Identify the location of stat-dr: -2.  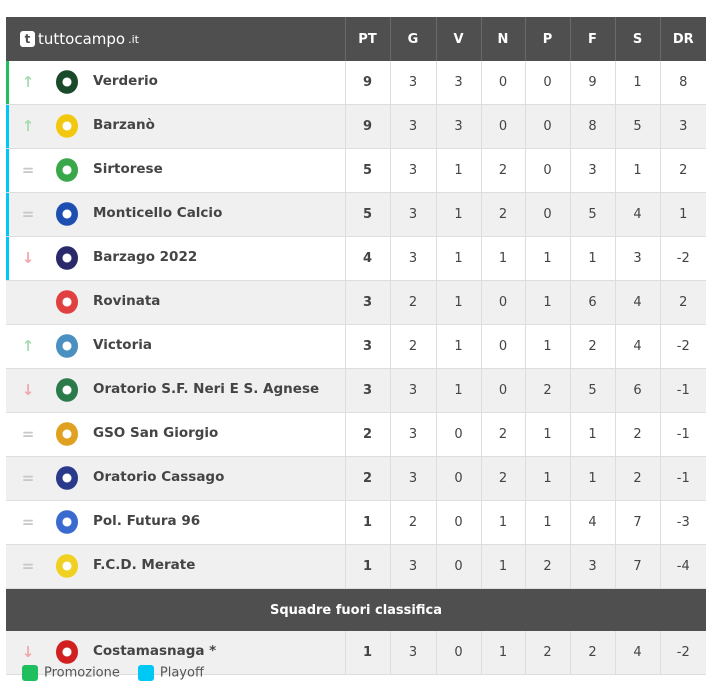
(682, 653).